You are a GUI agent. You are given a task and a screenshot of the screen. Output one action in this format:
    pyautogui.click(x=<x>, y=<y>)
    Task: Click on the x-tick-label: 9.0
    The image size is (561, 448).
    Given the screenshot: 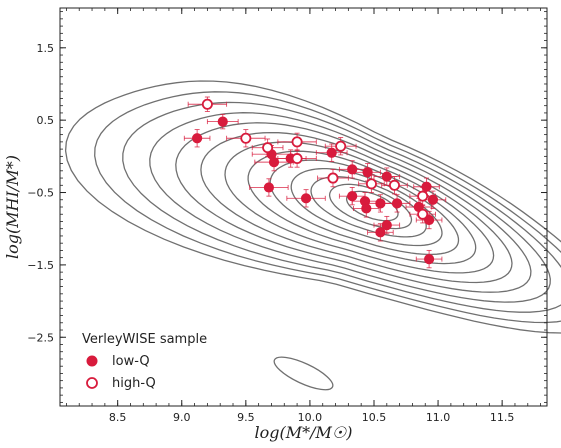 What is the action you would take?
    pyautogui.click(x=182, y=417)
    